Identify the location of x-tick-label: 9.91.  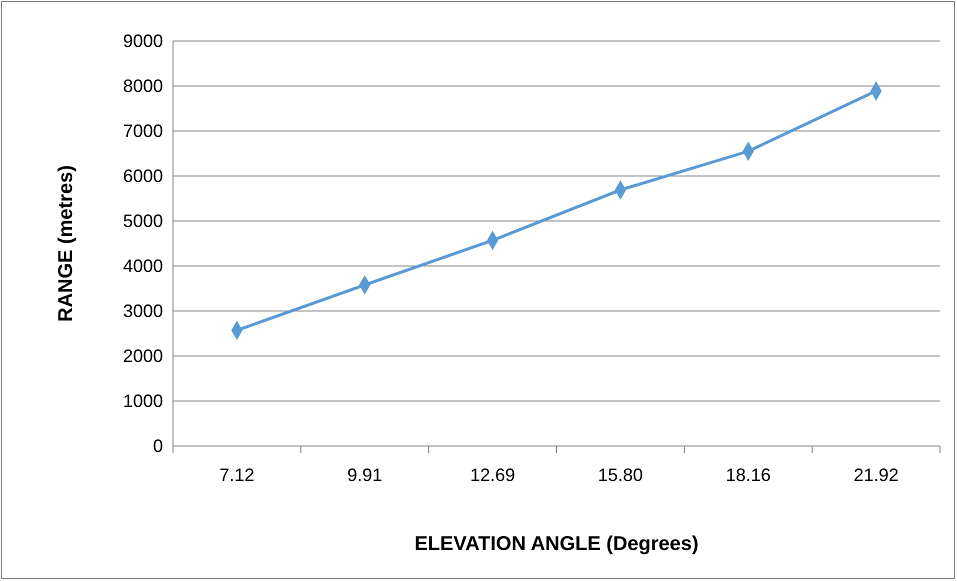
(364, 474).